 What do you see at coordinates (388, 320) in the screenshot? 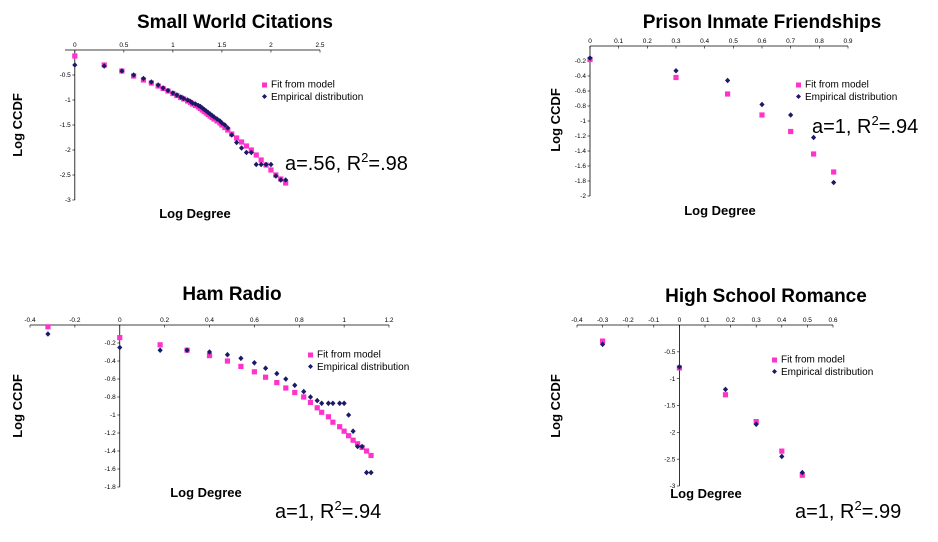
I see `x-tick-label: 1.2` at bounding box center [388, 320].